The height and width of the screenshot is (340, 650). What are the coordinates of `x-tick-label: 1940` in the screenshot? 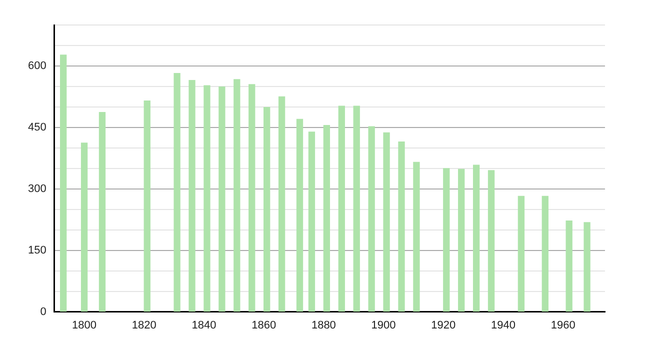 It's located at (503, 325).